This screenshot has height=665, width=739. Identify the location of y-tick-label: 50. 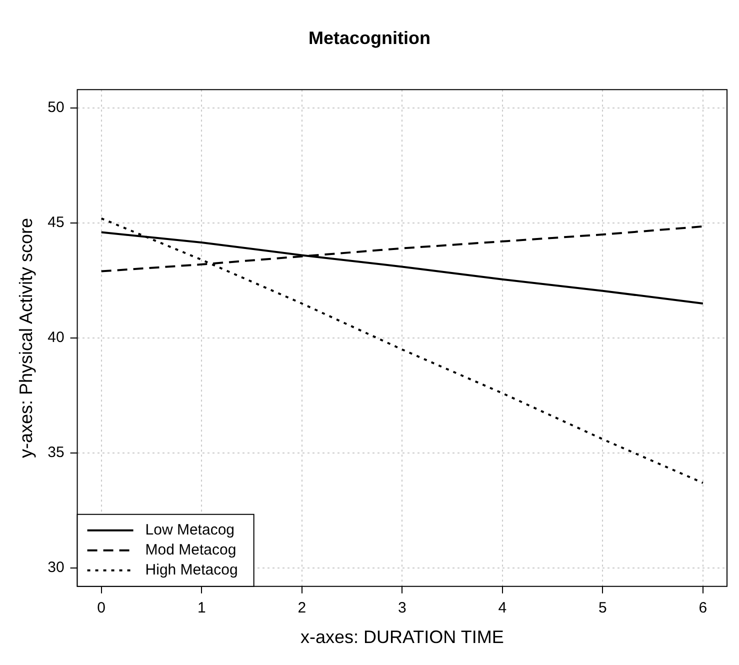
(56, 107).